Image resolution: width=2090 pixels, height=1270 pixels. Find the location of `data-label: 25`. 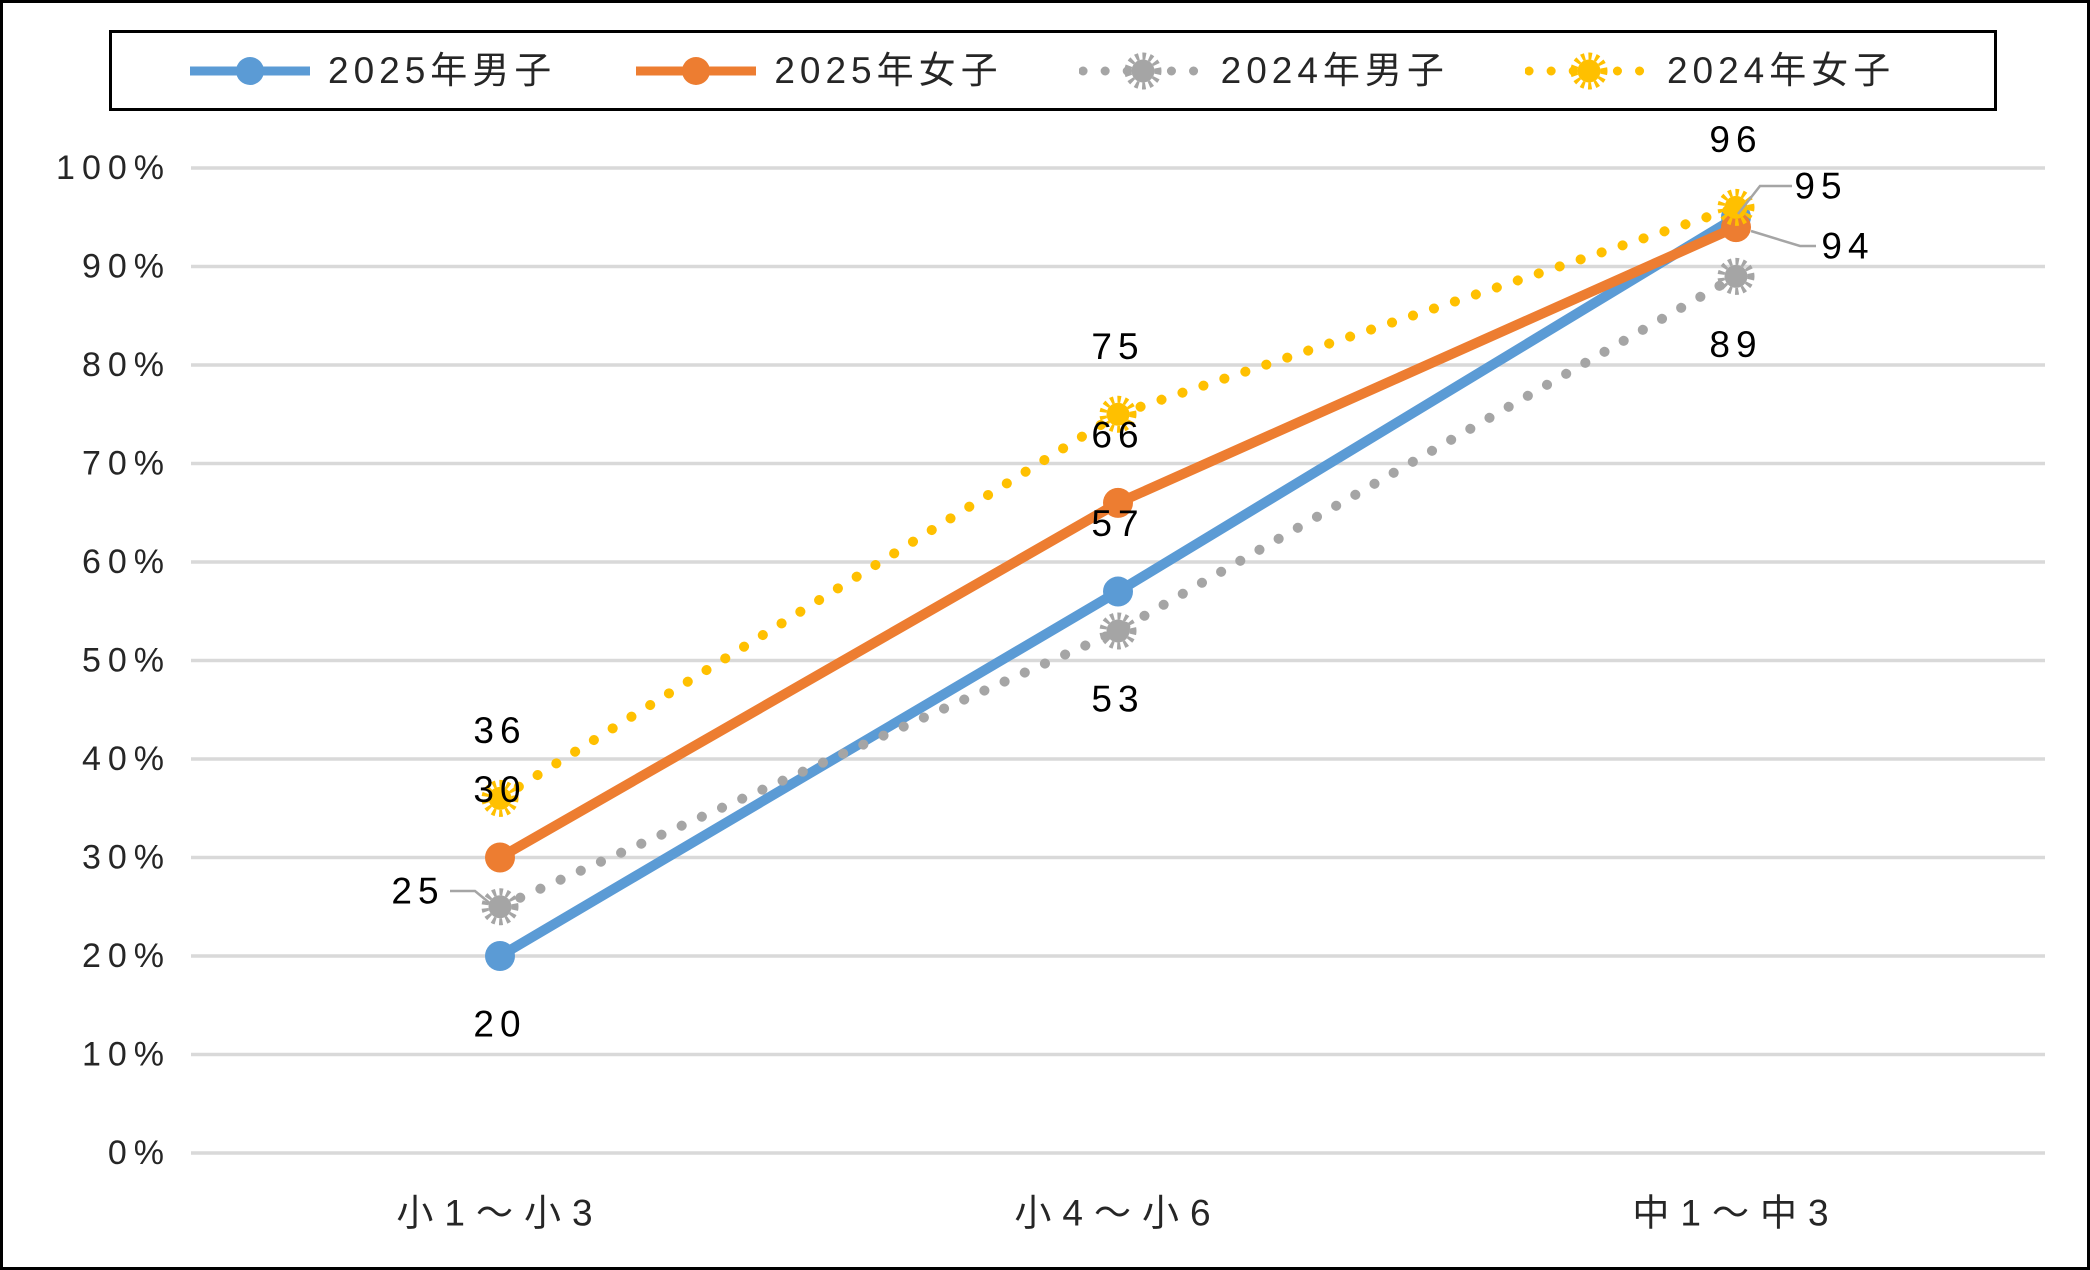

data-label: 25 is located at coordinates (417, 891).